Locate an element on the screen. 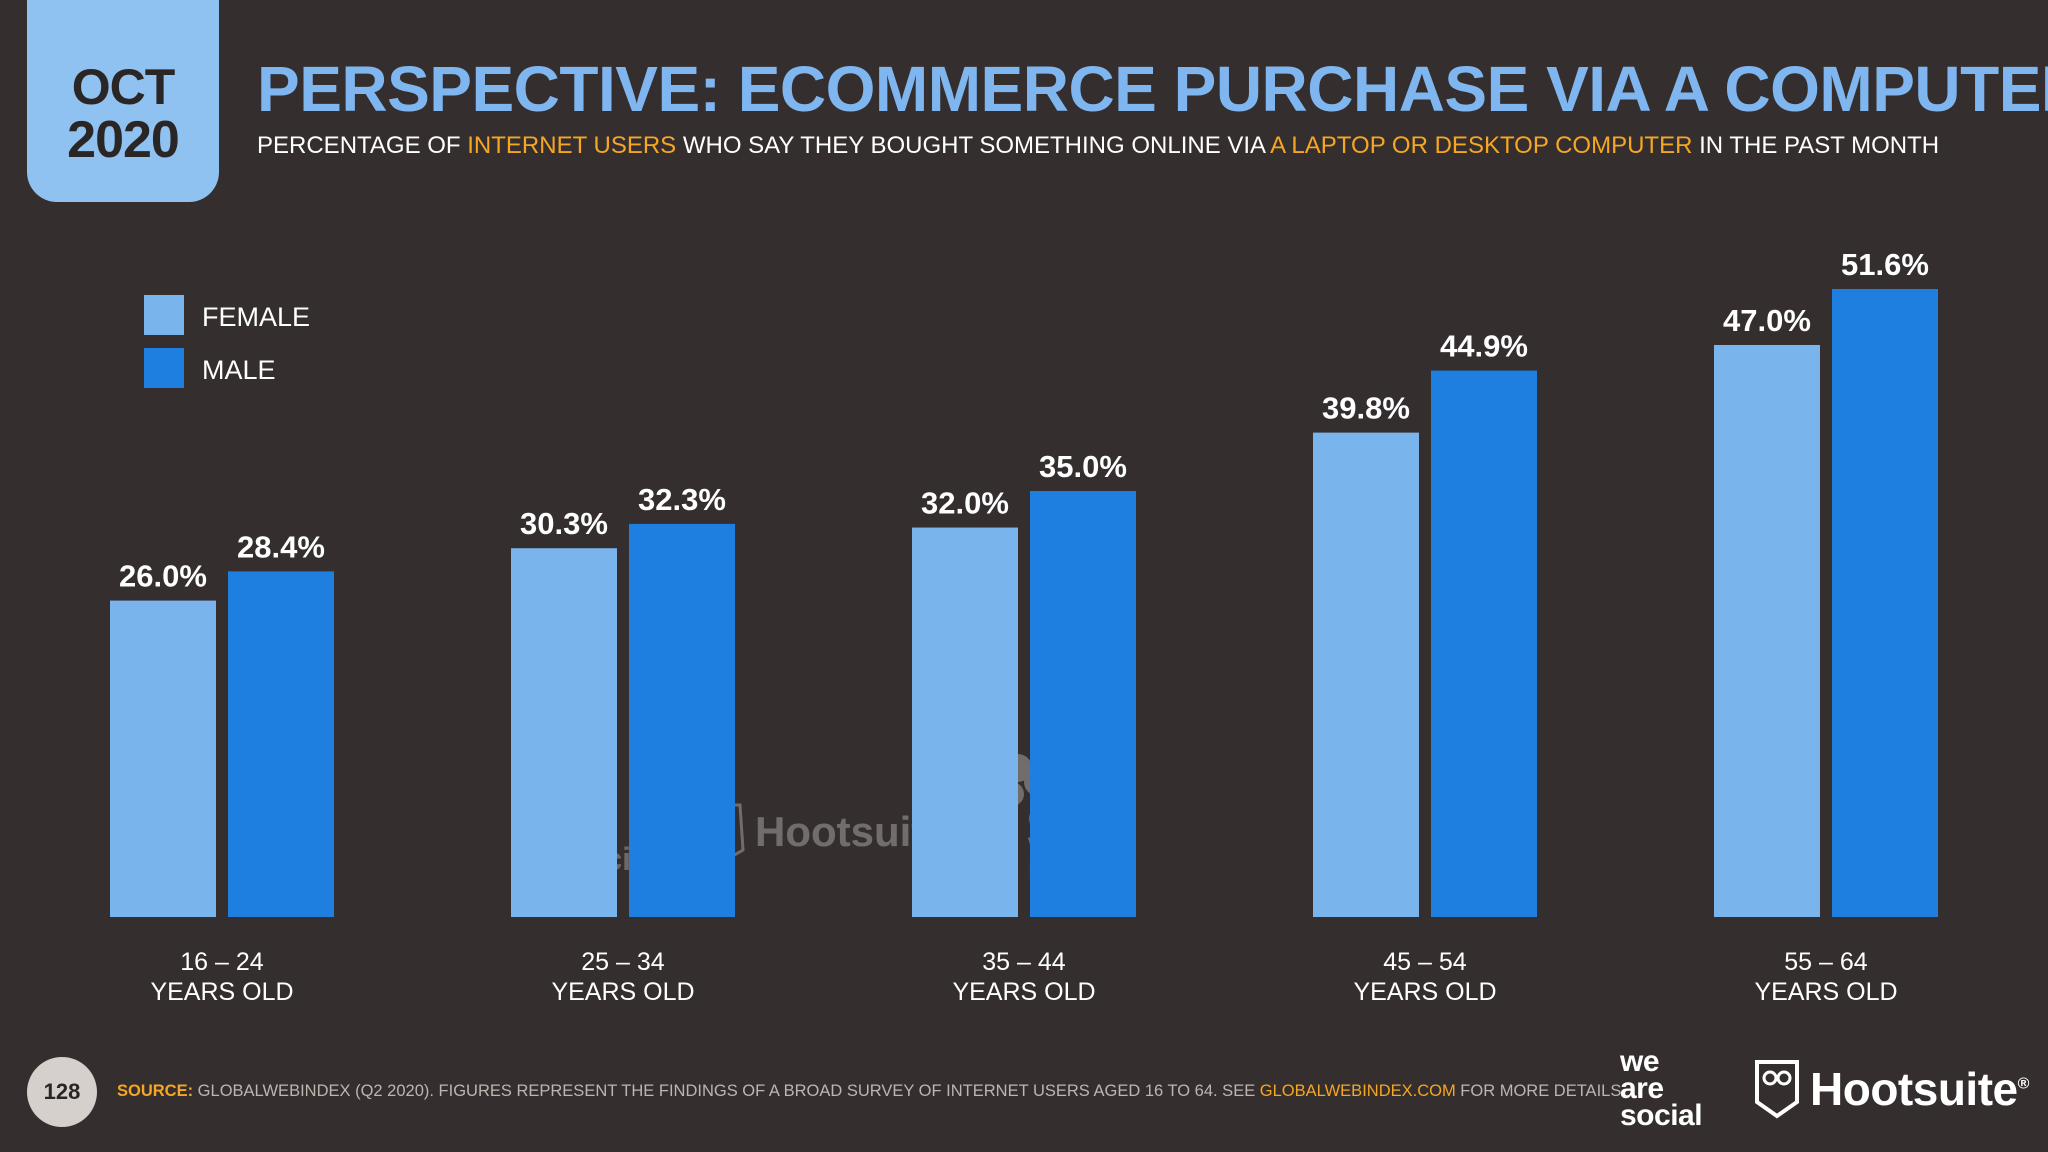 The height and width of the screenshot is (1152, 2048). legend-swatch-male is located at coordinates (164, 368).